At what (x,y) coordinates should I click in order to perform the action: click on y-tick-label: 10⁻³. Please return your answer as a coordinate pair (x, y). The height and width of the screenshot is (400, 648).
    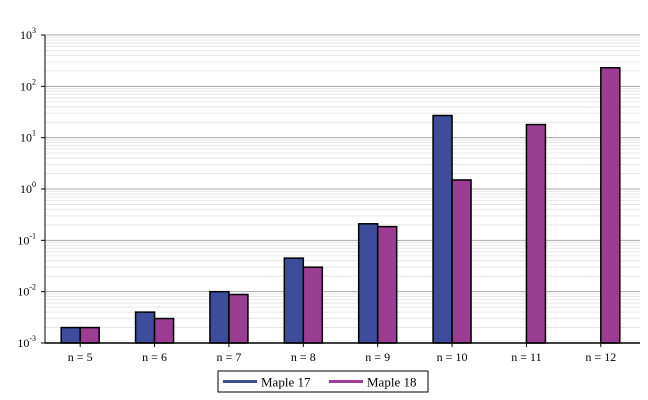
    Looking at the image, I should click on (26, 342).